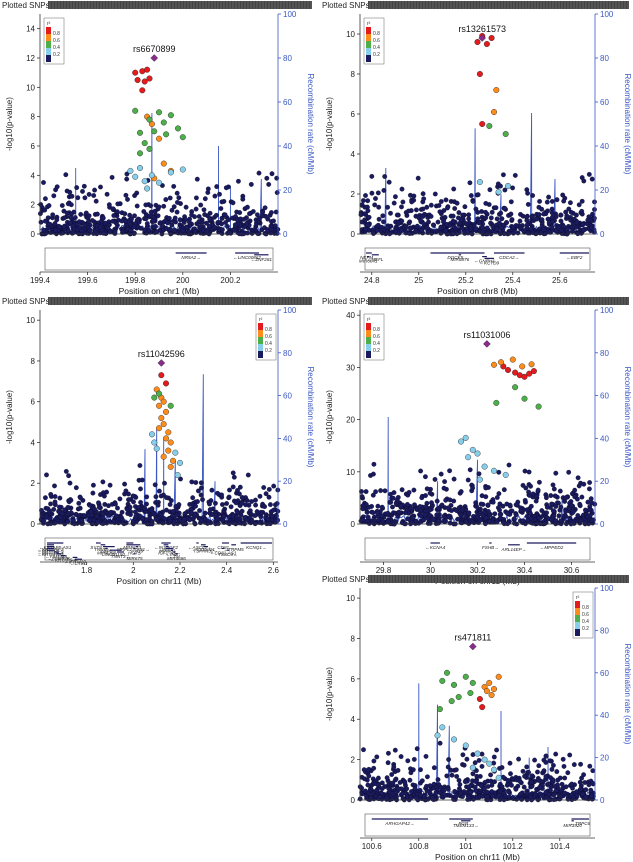 This screenshot has width=633, height=862. Describe the element at coordinates (369, 320) in the screenshot. I see `legend-title: r²` at that location.